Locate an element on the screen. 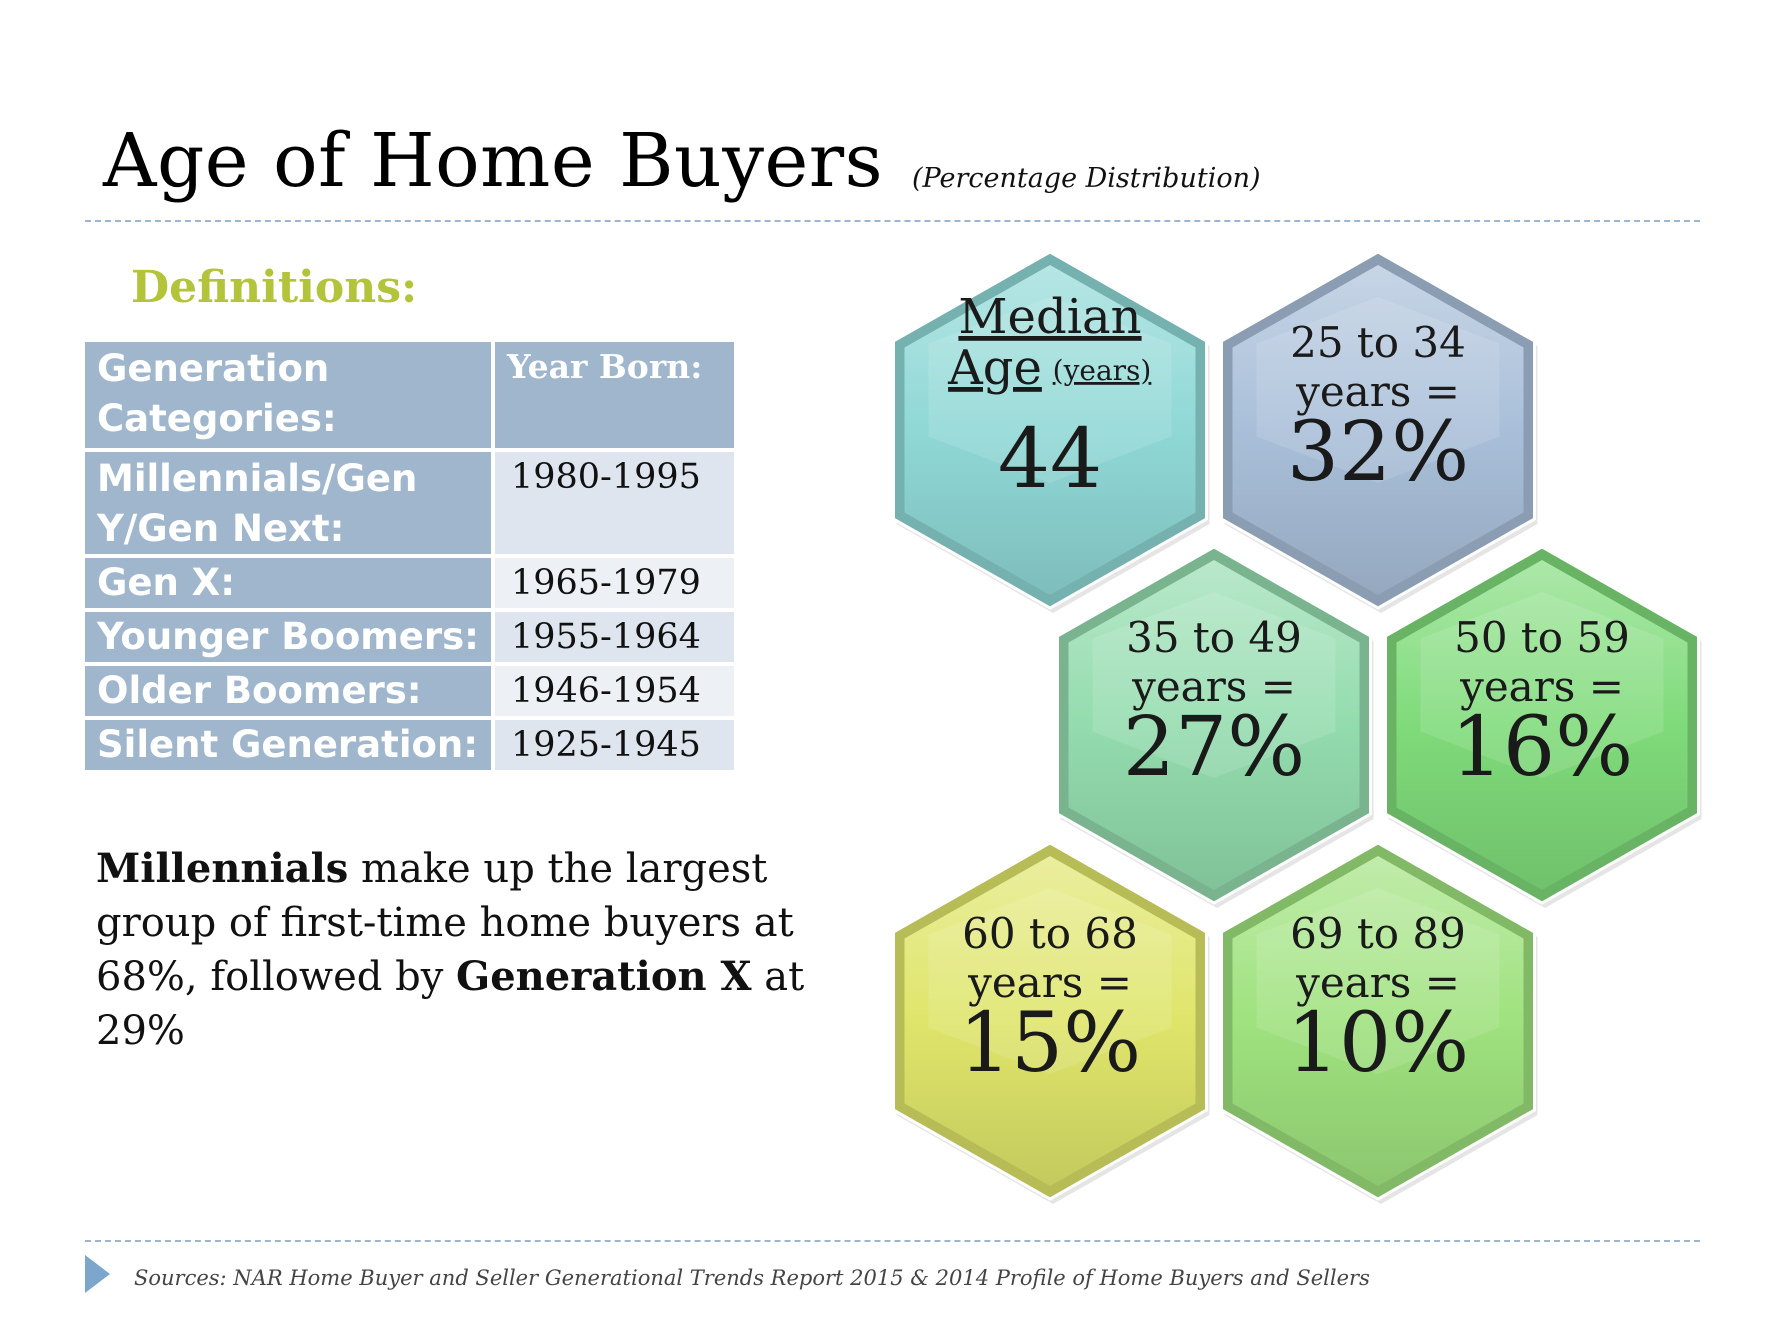  table-row: Silent Generation: 1925-1945 is located at coordinates (409, 745).